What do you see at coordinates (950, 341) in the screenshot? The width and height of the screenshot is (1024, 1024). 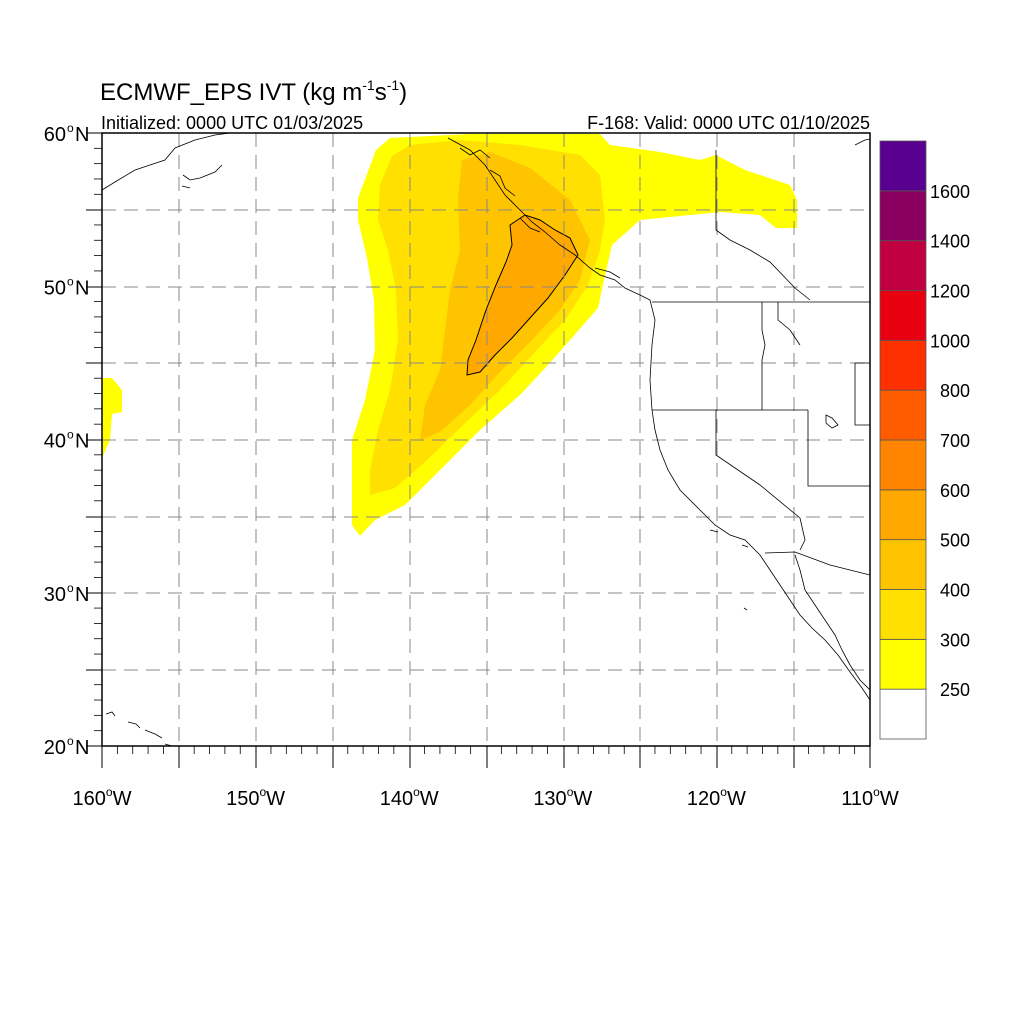 I see `colorbar-level-label: 1000` at bounding box center [950, 341].